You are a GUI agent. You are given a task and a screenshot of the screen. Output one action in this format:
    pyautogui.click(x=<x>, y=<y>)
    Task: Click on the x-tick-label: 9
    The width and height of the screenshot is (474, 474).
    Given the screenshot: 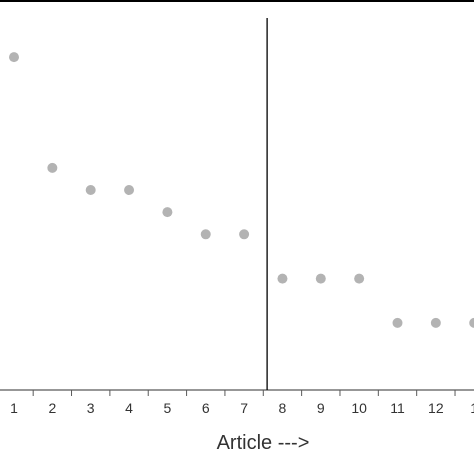 What is the action you would take?
    pyautogui.click(x=321, y=408)
    